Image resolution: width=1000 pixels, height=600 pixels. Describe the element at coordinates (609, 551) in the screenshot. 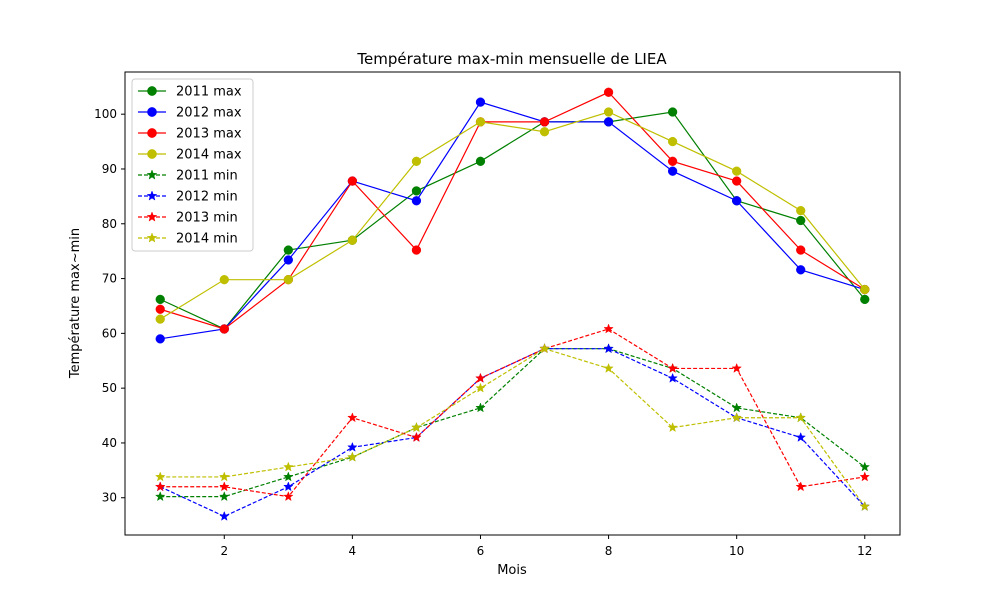

I see `x-tick-label: 8` at that location.